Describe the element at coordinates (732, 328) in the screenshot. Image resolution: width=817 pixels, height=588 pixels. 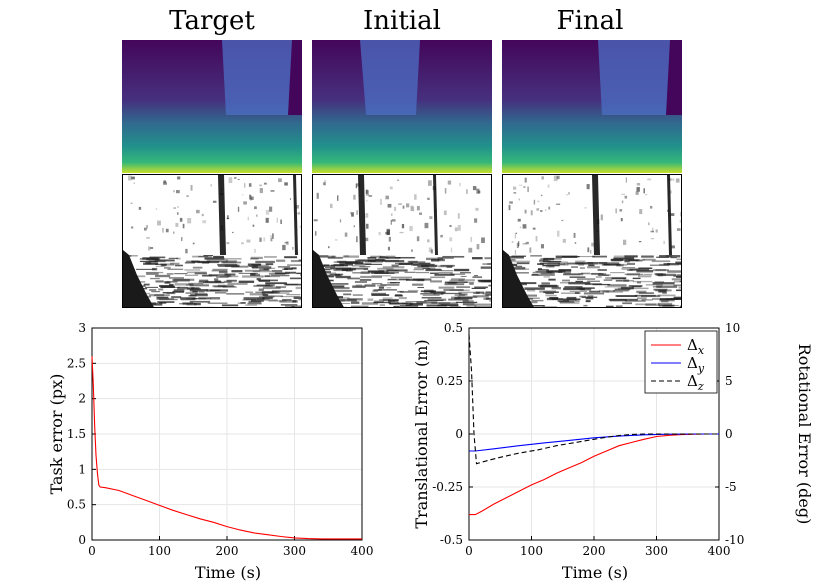
I see `y2-tick-label: 10` at that location.